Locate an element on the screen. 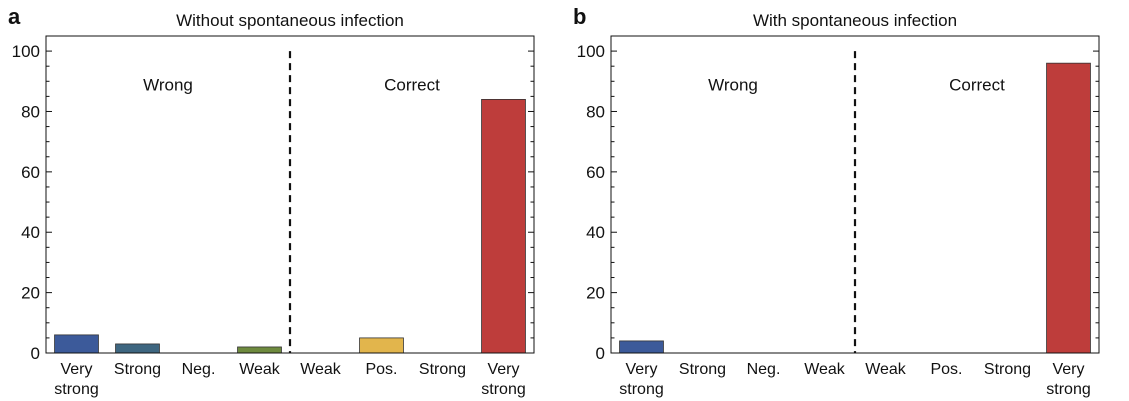 This screenshot has height=401, width=1129. panel-a-title: Without spontaneous infection is located at coordinates (290, 20).